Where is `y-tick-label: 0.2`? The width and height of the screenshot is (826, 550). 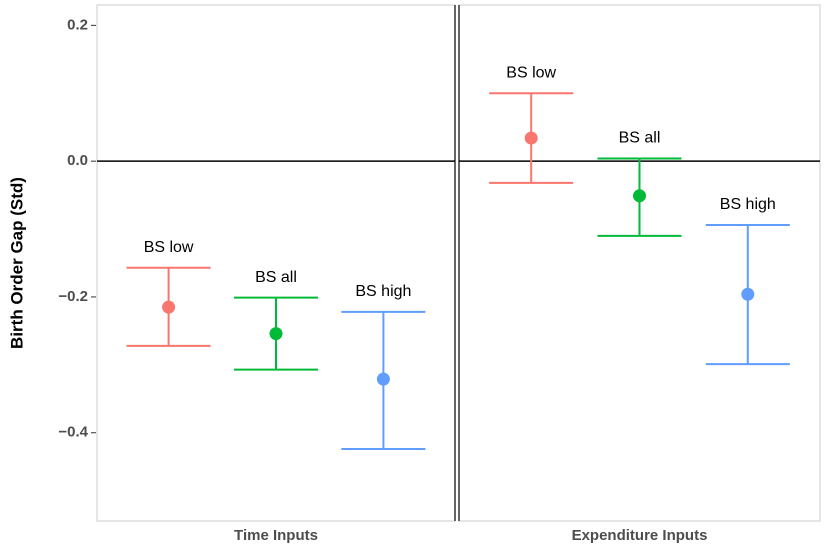 y-tick-label: 0.2 is located at coordinates (77, 24).